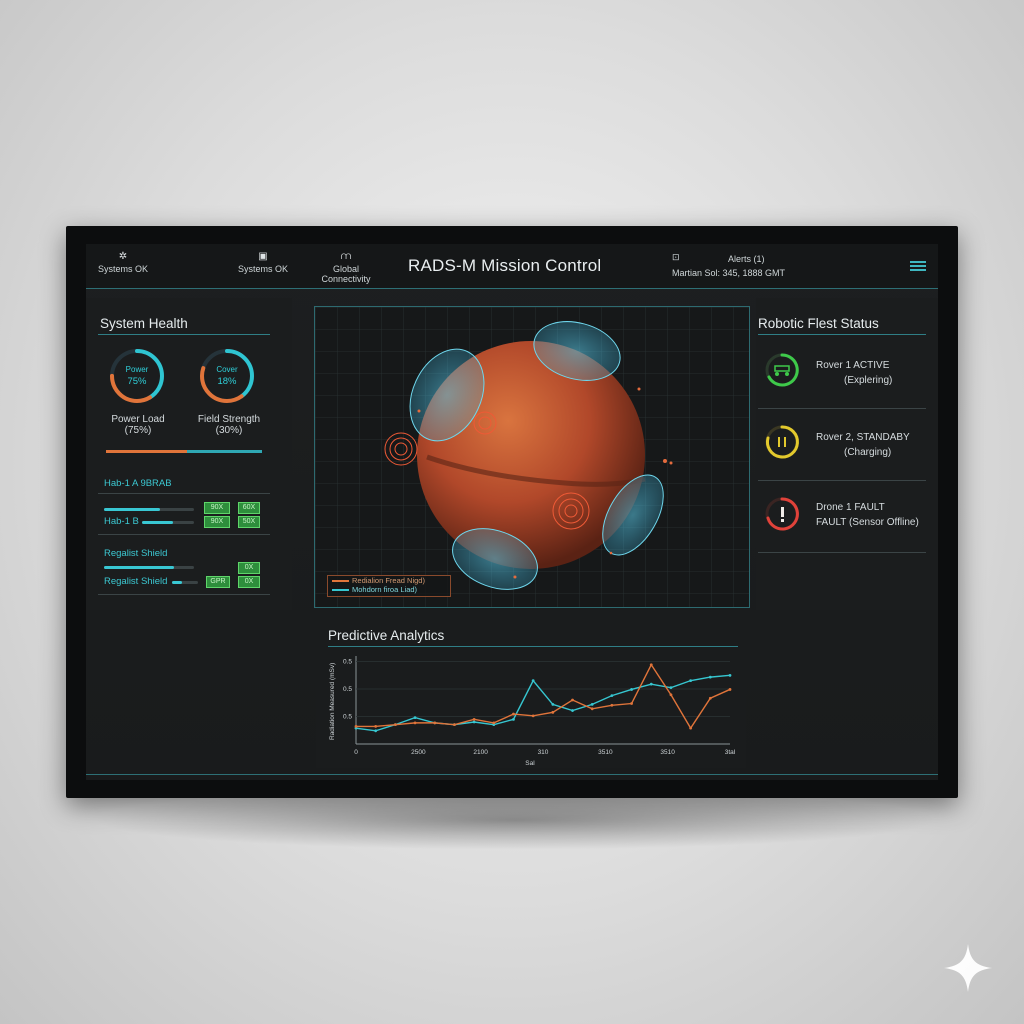 This screenshot has width=1024, height=1024. I want to click on pause-icon, so click(782, 442).